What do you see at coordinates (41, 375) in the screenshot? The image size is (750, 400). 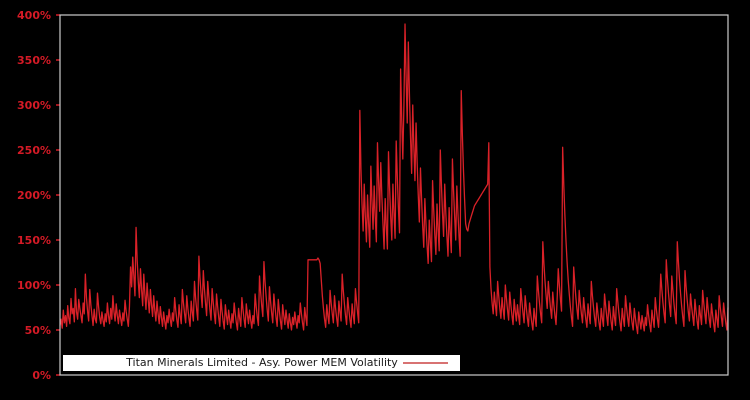 I see `y-tick-label: 0%` at bounding box center [41, 375].